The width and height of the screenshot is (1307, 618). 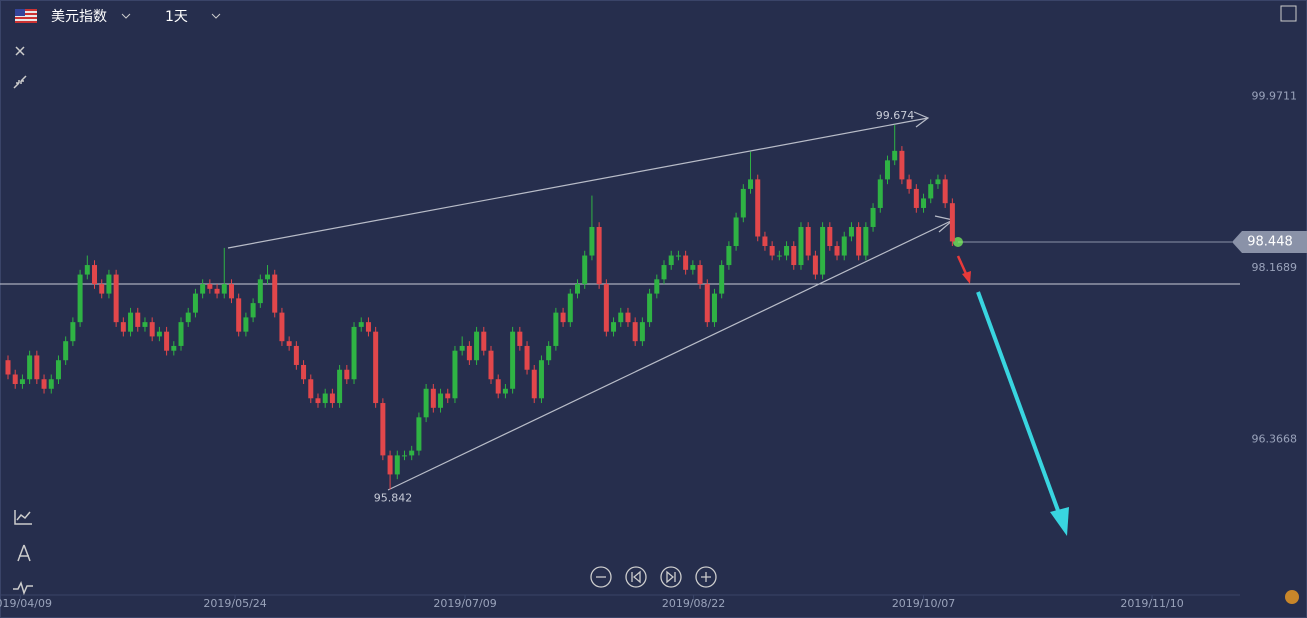 What do you see at coordinates (20, 51) in the screenshot?
I see `close-button` at bounding box center [20, 51].